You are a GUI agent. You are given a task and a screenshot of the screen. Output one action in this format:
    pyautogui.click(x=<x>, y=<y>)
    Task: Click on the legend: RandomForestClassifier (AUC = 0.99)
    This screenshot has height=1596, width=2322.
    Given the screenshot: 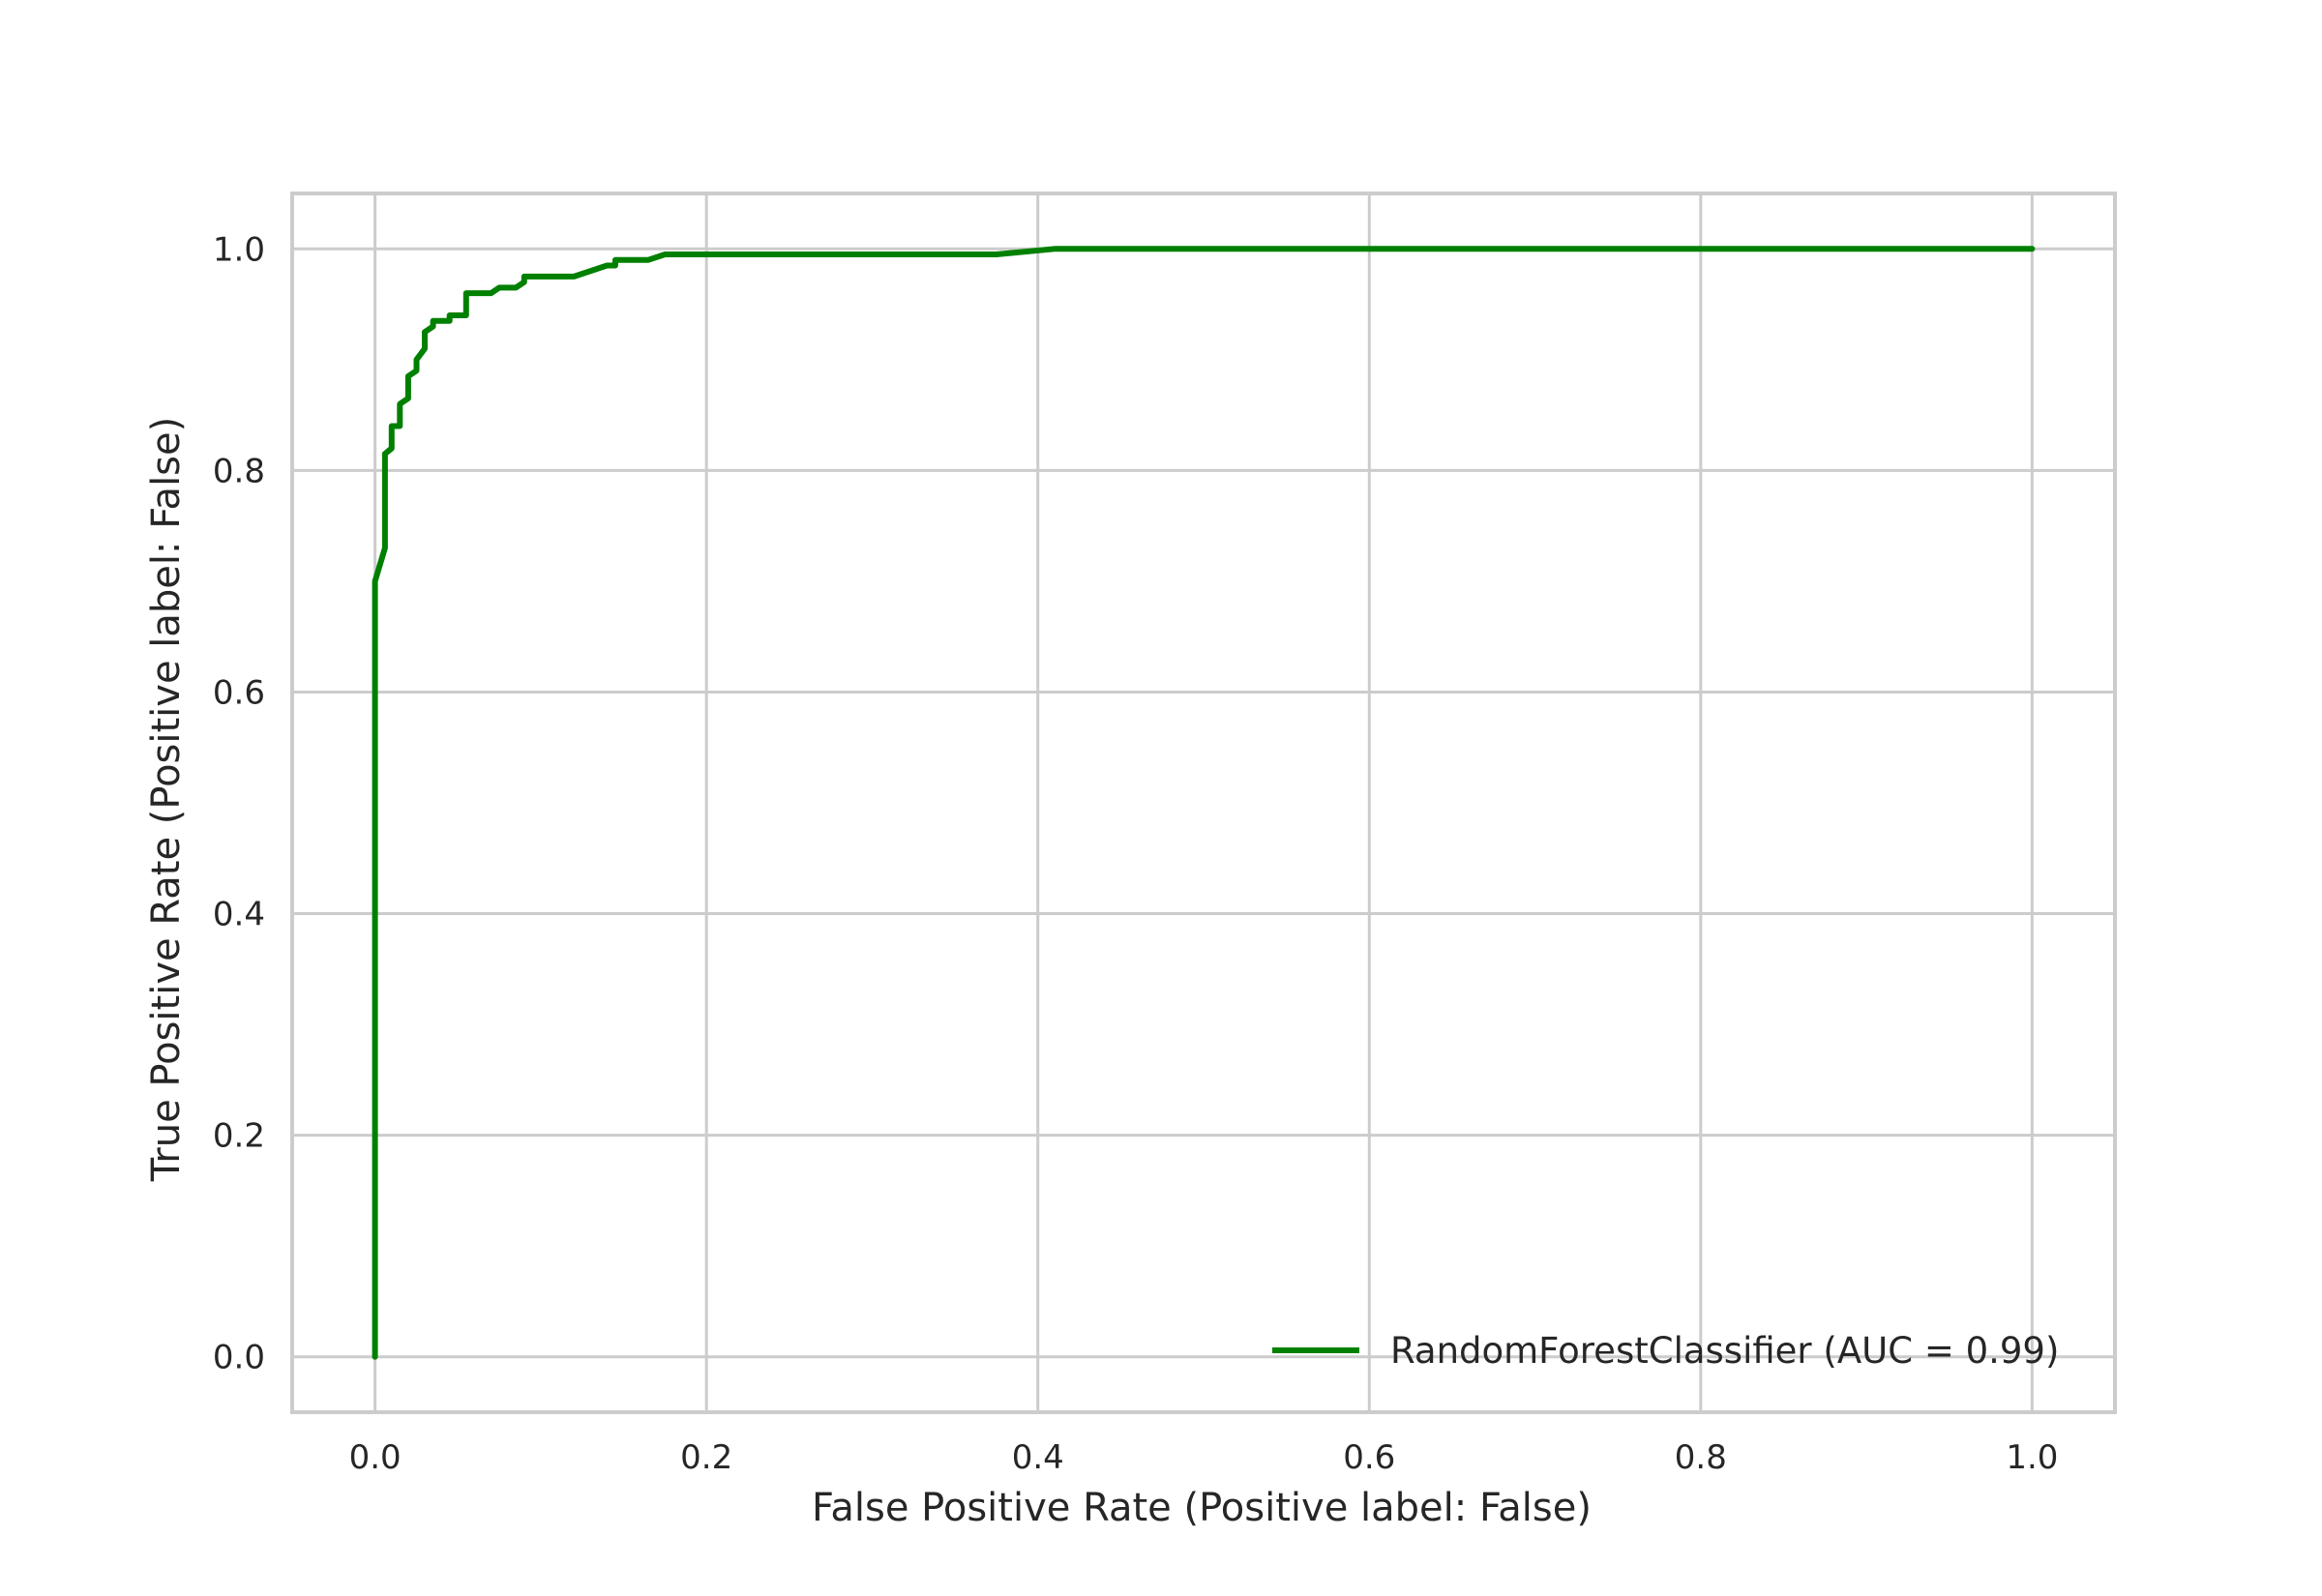 What is the action you would take?
    pyautogui.click(x=1665, y=1351)
    